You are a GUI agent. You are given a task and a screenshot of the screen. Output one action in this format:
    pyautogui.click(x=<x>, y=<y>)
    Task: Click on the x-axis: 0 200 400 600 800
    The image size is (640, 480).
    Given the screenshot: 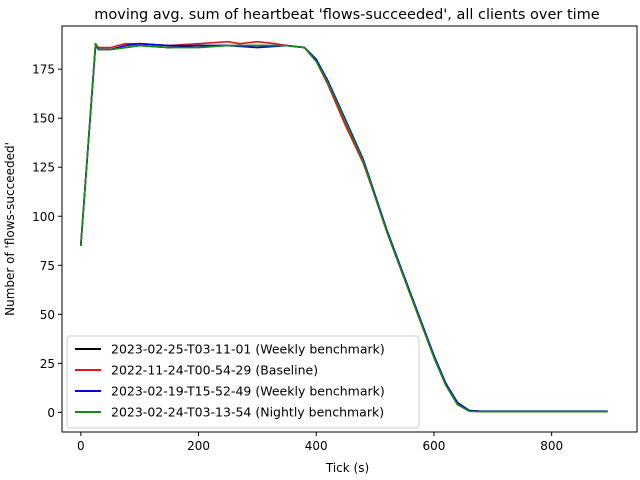 What is the action you would take?
    pyautogui.click(x=320, y=442)
    